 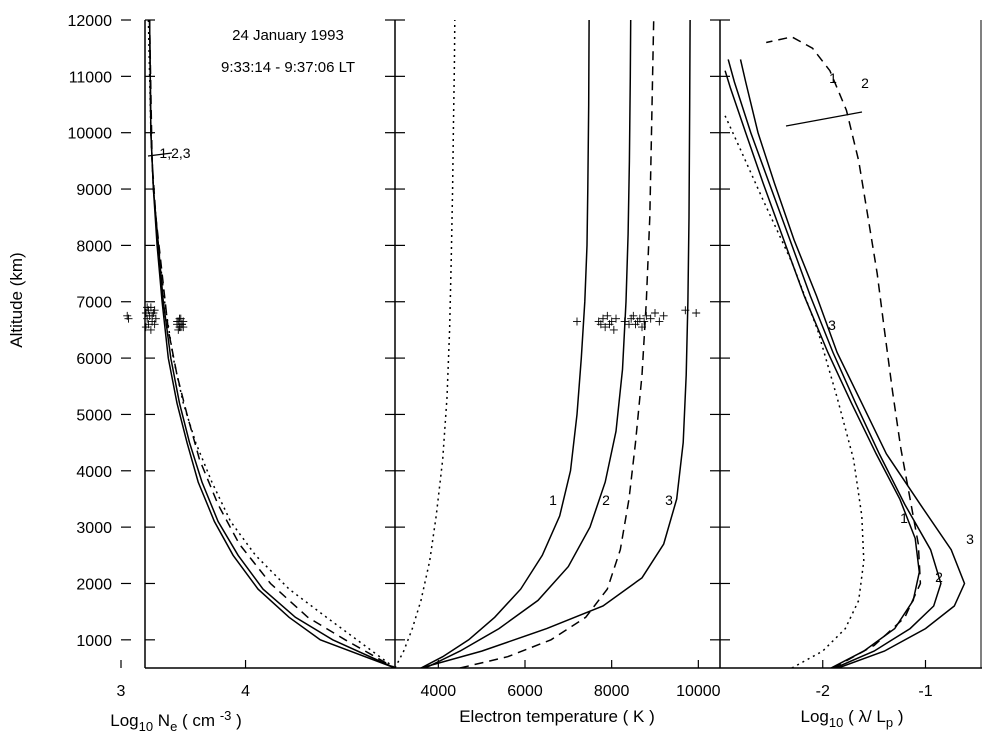 I want to click on xlabel-part: ( λ/ L, so click(x=864, y=716).